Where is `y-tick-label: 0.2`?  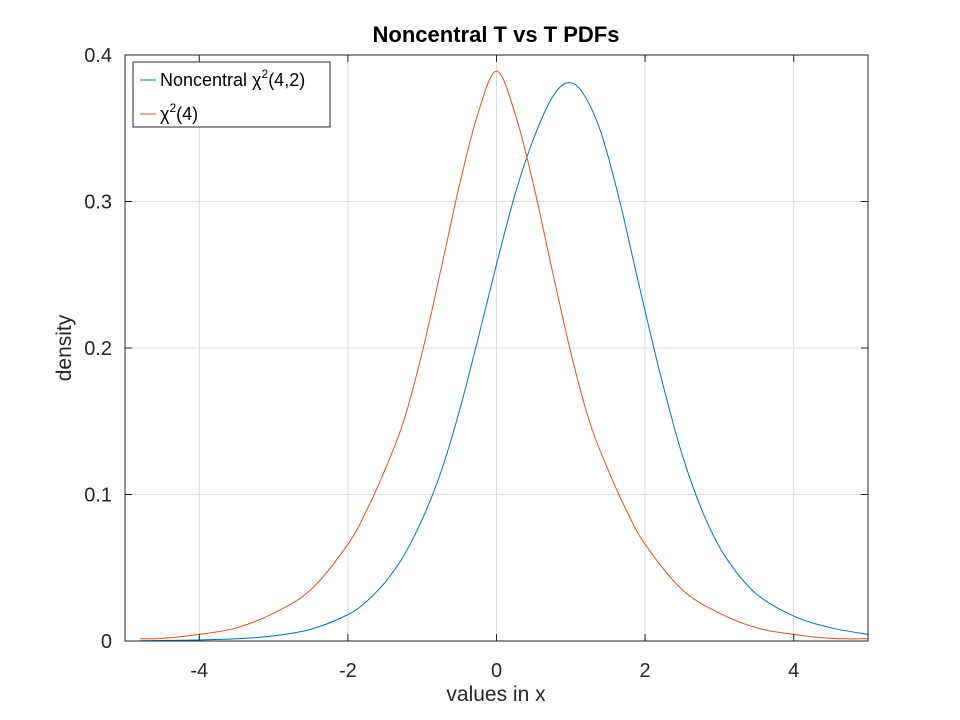 y-tick-label: 0.2 is located at coordinates (98, 349).